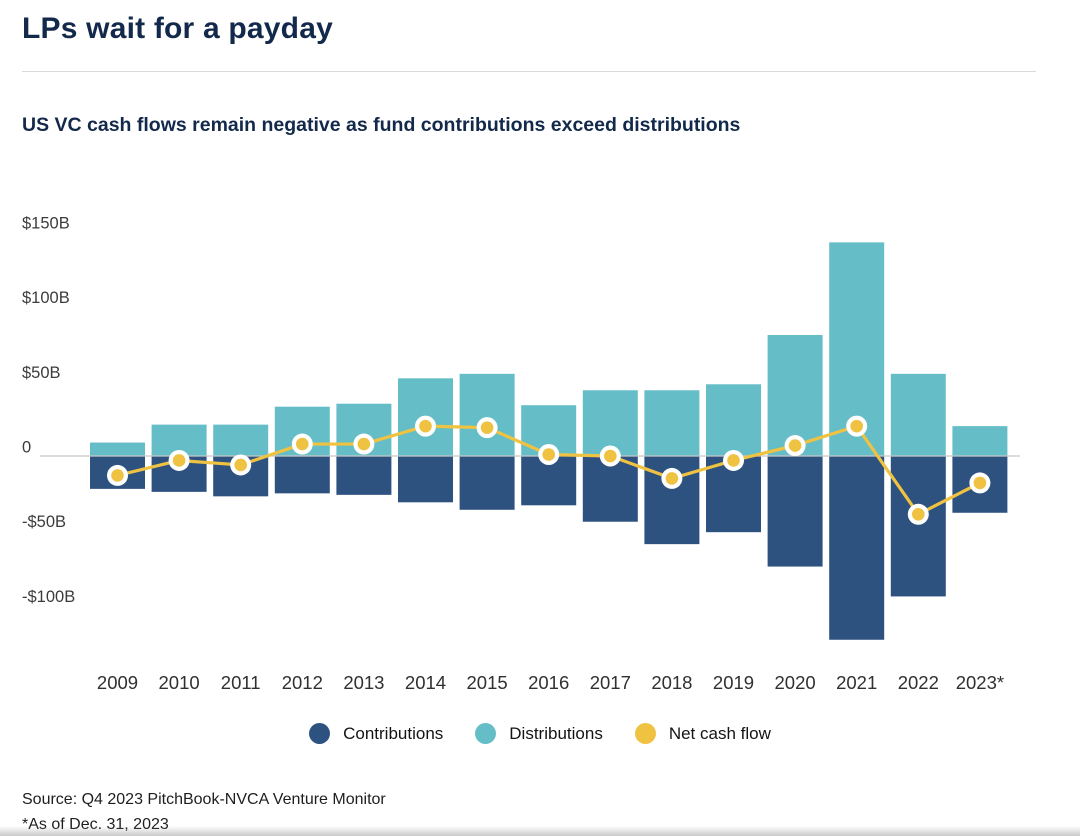 Image resolution: width=1080 pixels, height=836 pixels. I want to click on legend-item-distributions: Distributions, so click(539, 733).